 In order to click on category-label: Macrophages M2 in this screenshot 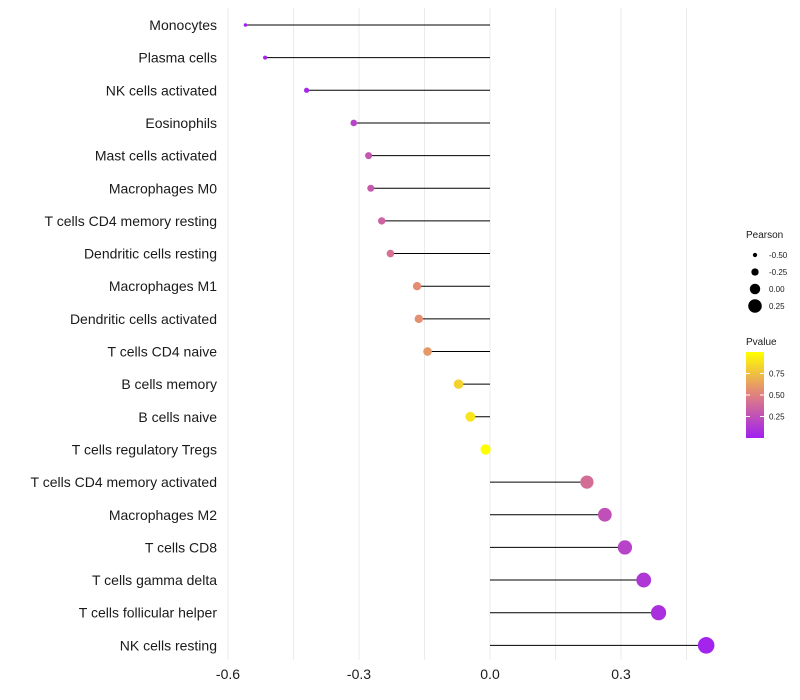, I will do `click(163, 515)`.